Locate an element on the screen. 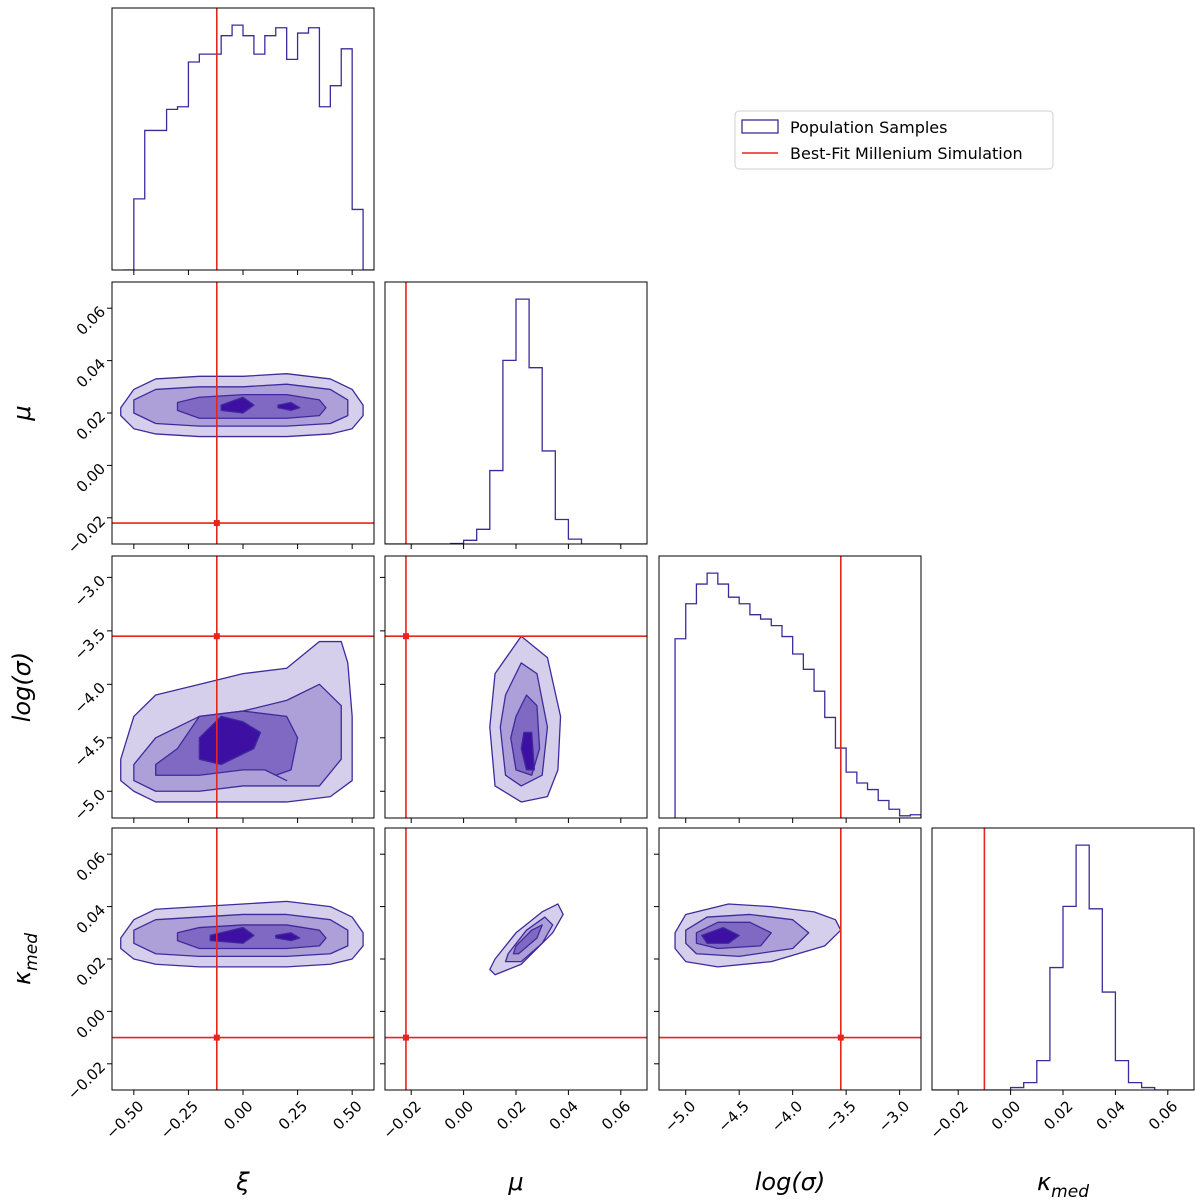  x-tick-label-kappa: 0.00 is located at coordinates (1006, 1115).